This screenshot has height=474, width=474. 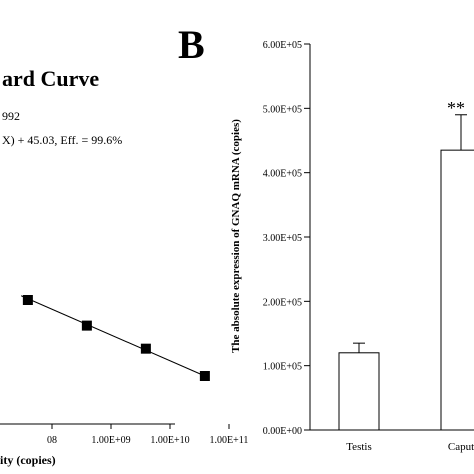 I want to click on panel-a-x-tick-label: 1.00E+09, so click(x=110, y=440).